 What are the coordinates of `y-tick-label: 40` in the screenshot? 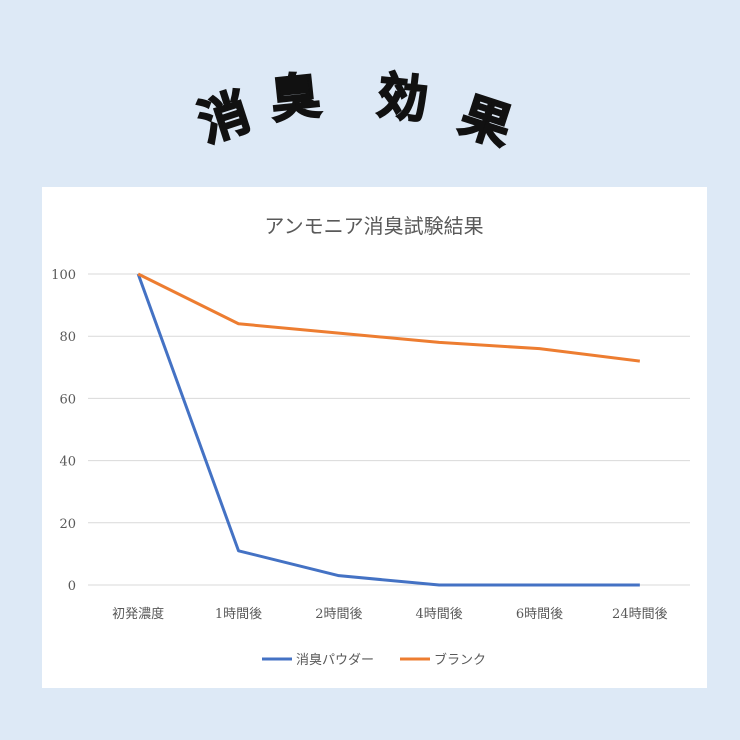 It's located at (67, 462).